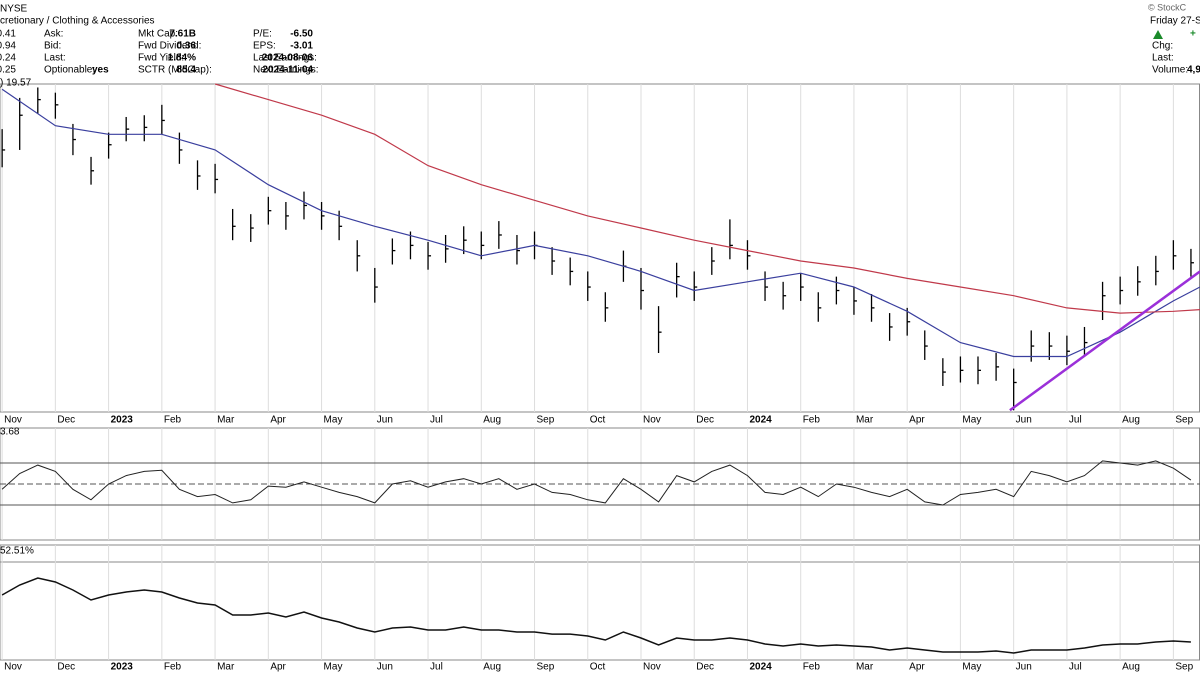 The height and width of the screenshot is (675, 1200). Describe the element at coordinates (596, 483) in the screenshot. I see `rsi-line` at that location.